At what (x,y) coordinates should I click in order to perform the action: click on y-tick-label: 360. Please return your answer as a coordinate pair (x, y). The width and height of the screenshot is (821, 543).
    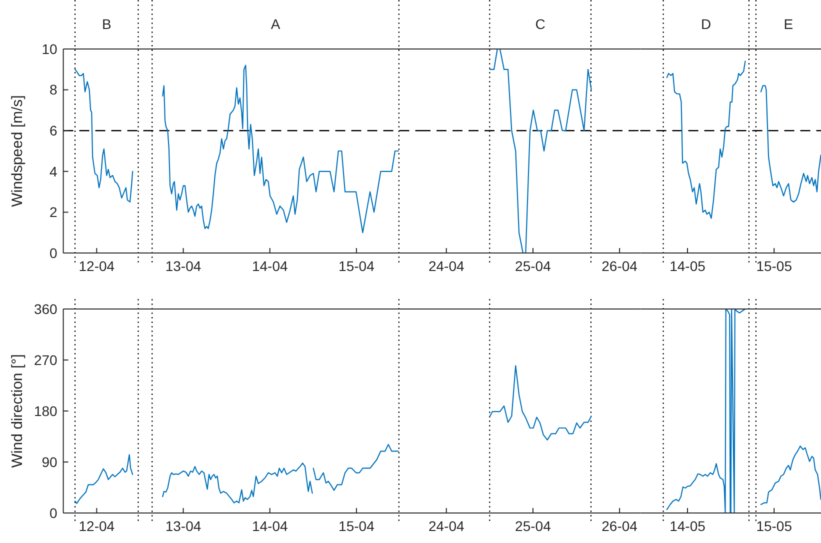
    Looking at the image, I should click on (46, 308).